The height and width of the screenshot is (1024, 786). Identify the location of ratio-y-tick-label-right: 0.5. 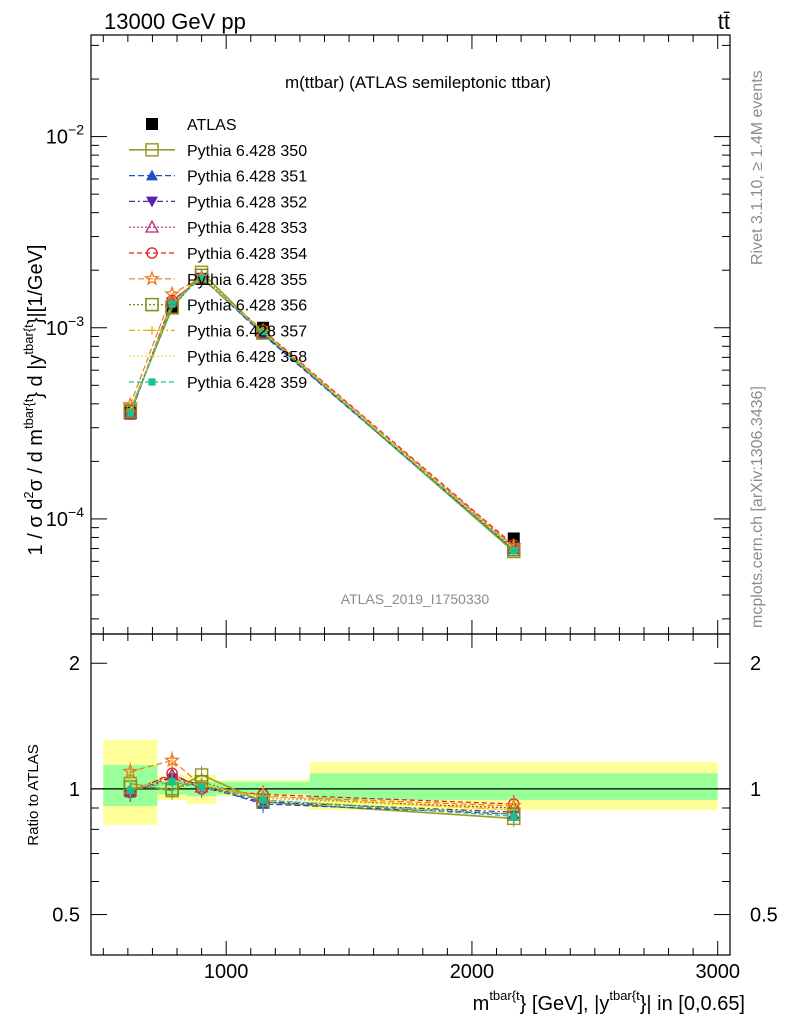
(764, 916).